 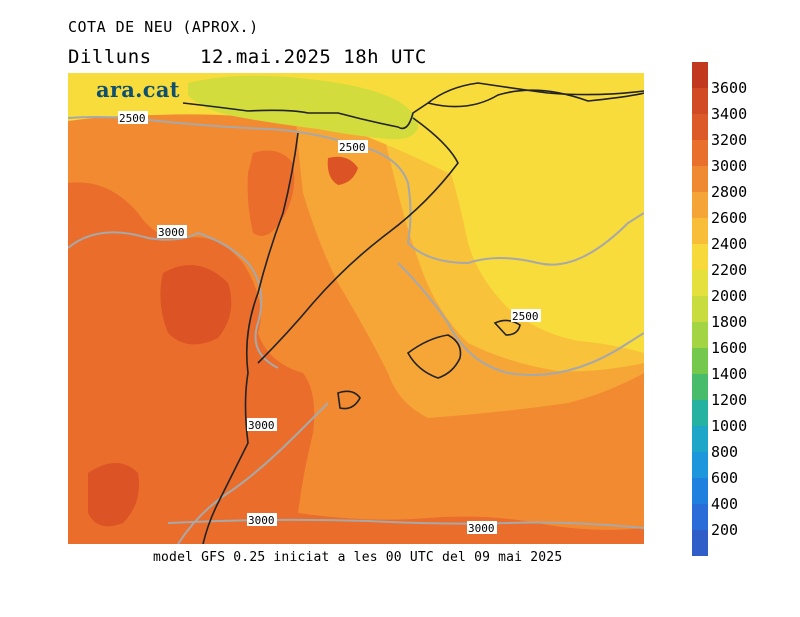 I want to click on coastline-ibiza, so click(x=349, y=400).